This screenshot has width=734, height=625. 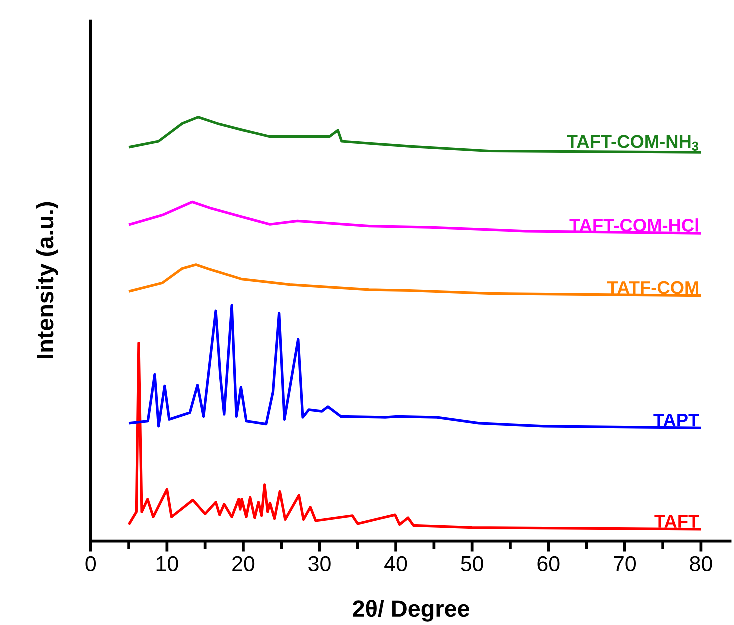 I want to click on series-label: TAPT, so click(x=677, y=420).